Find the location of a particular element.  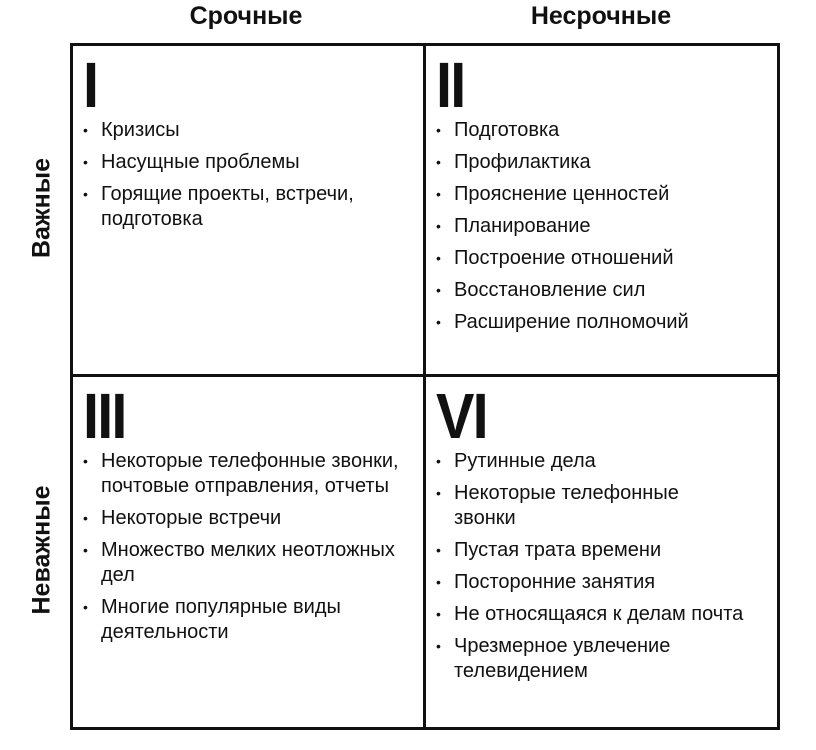

list-item: Насущные проблемы is located at coordinates (245, 162).